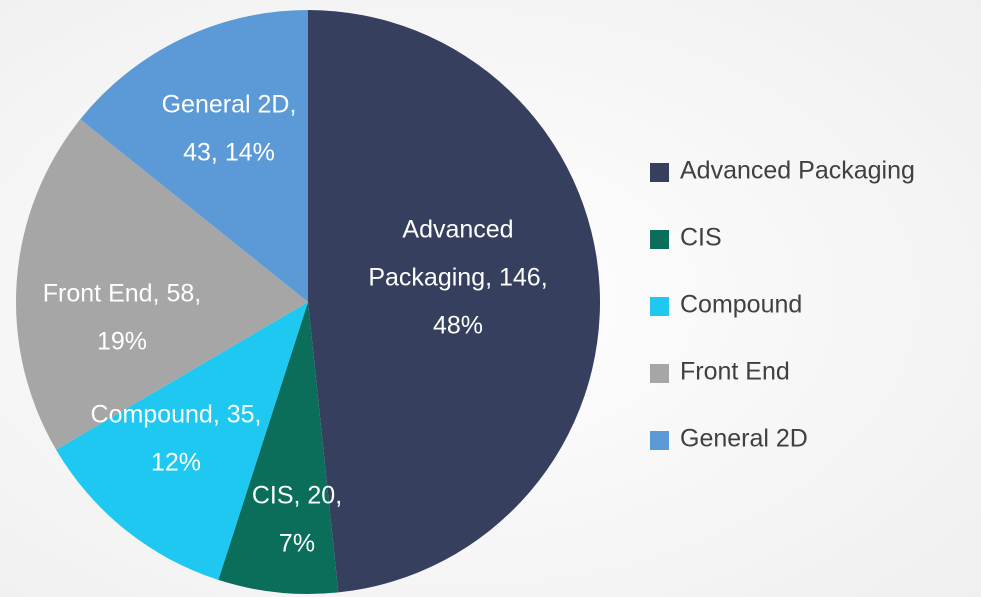 This screenshot has height=597, width=981. I want to click on data-label: 19%, so click(122, 342).